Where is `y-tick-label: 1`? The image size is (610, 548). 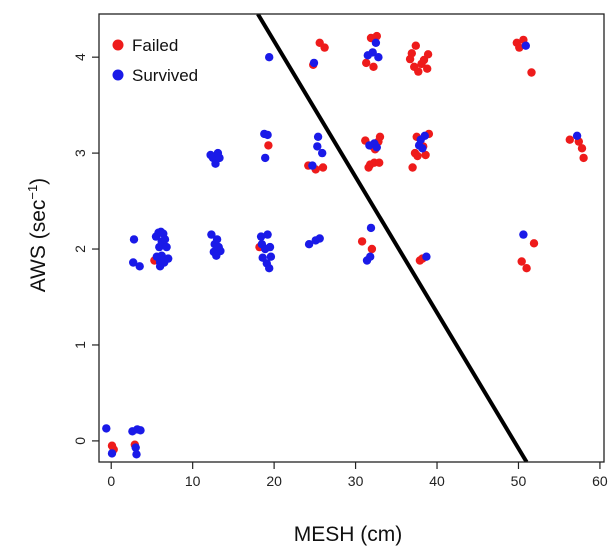
y-tick-label: 1 is located at coordinates (80, 345).